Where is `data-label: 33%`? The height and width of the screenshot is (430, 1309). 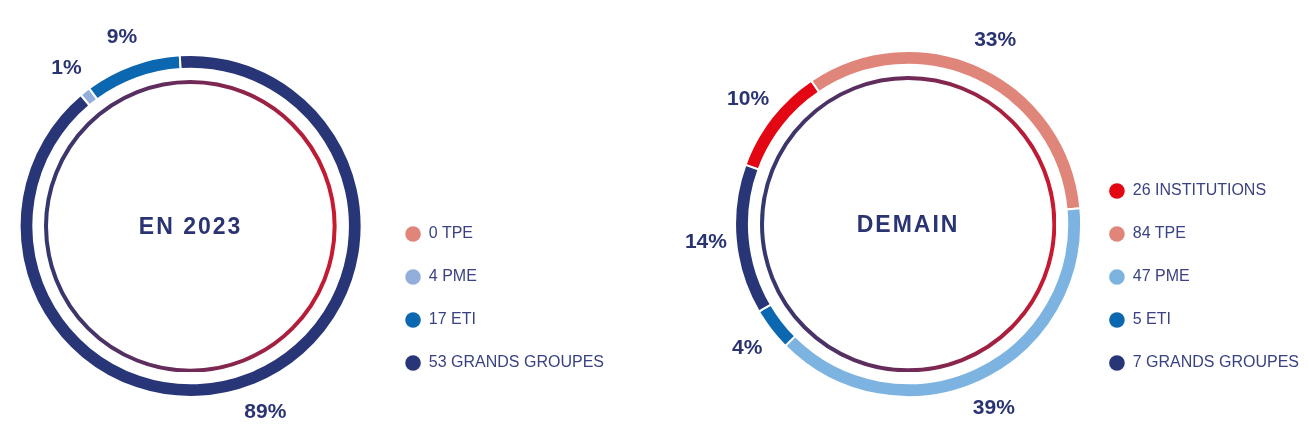
data-label: 33% is located at coordinates (995, 39).